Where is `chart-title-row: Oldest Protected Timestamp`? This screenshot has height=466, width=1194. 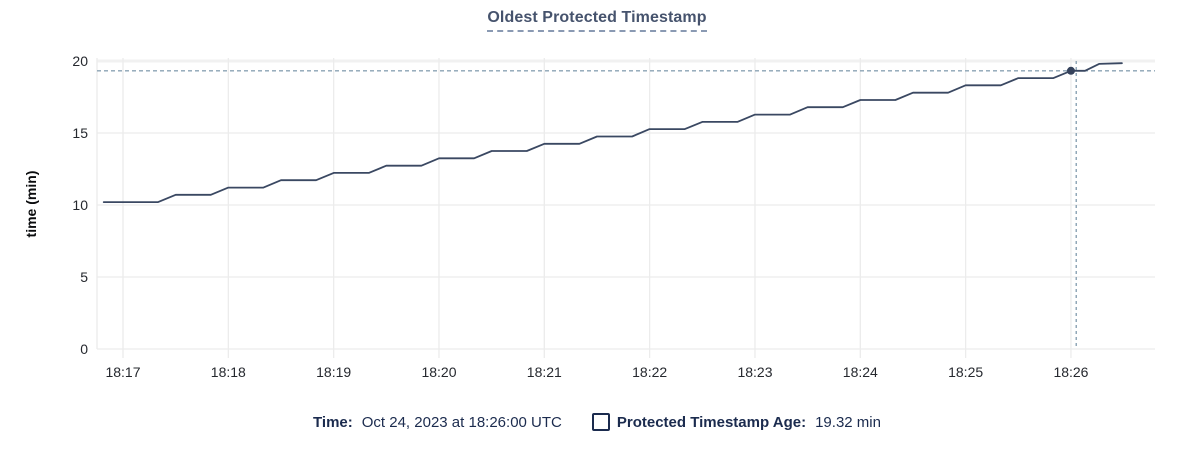
chart-title-row: Oldest Protected Timestamp is located at coordinates (597, 20).